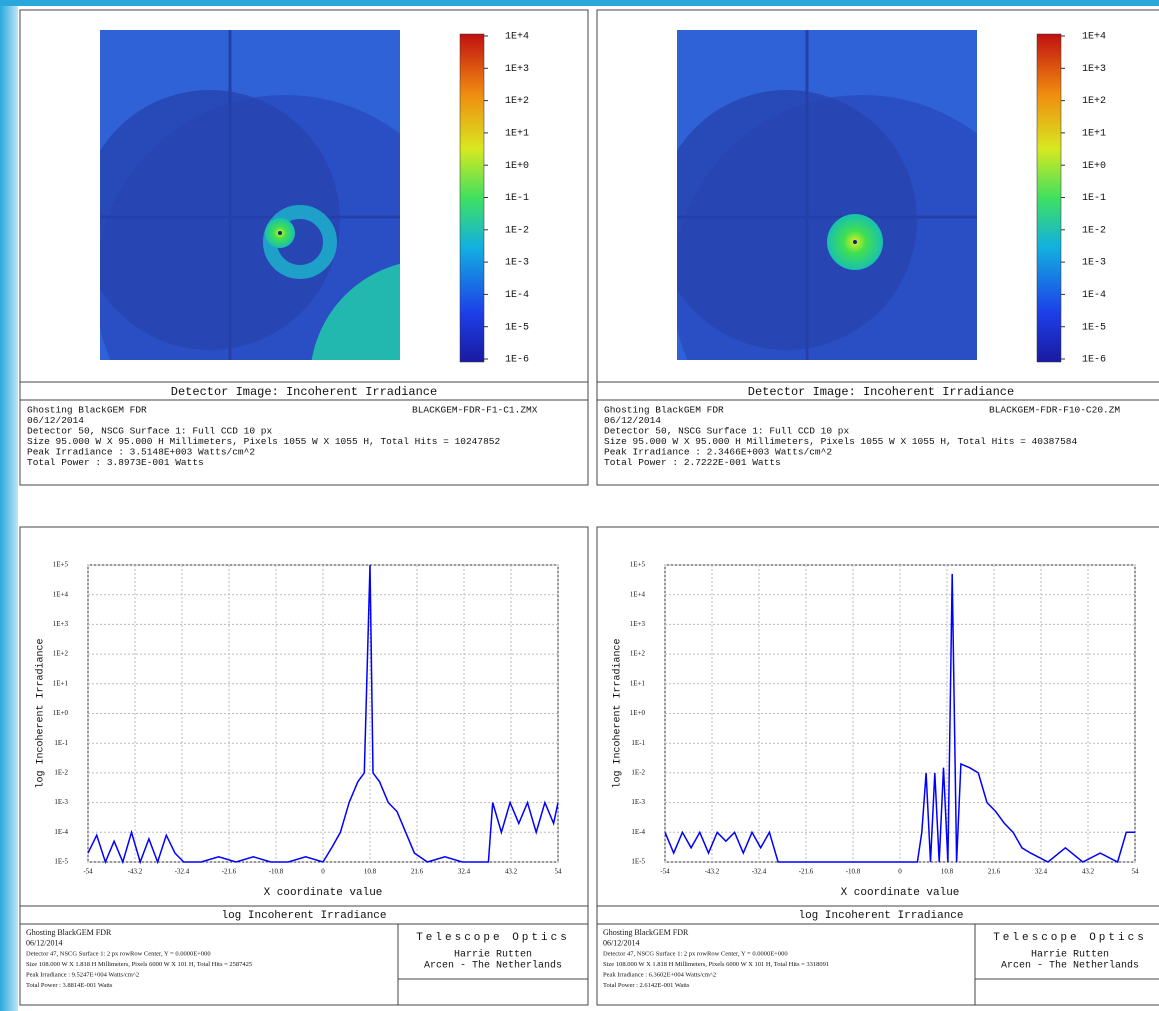 The image size is (1159, 1011). I want to click on image-ghost, so click(355, 311).